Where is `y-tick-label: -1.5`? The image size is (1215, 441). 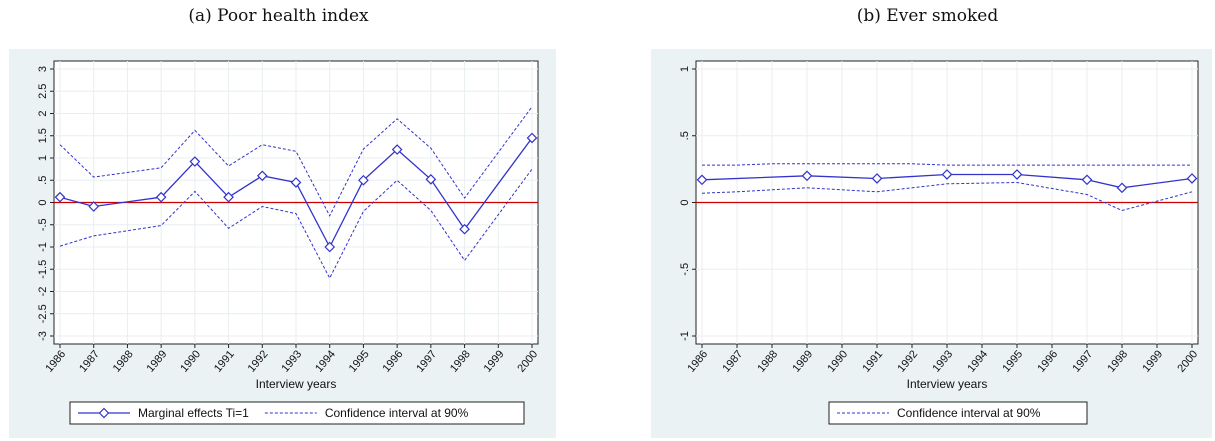
y-tick-label: -1.5 is located at coordinates (43, 269).